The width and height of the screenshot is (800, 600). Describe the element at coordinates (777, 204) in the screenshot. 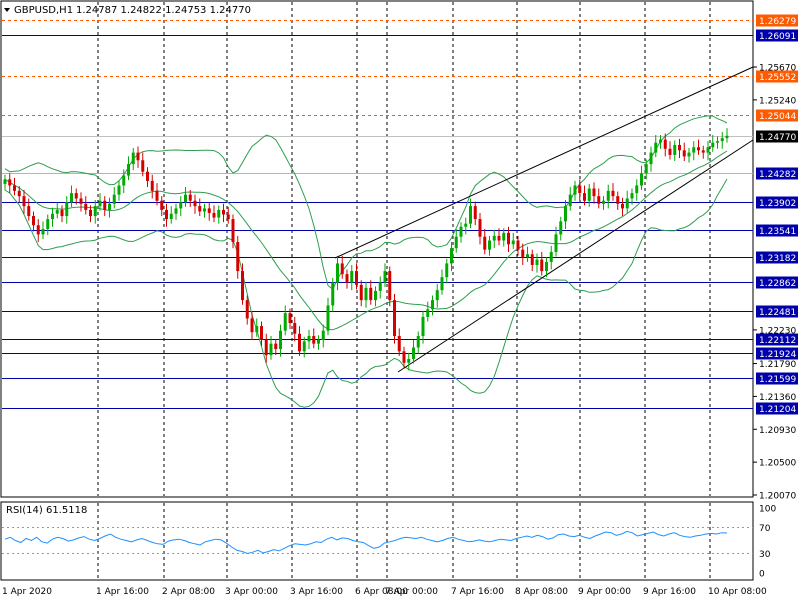

I see `price-label-text: 1.23902` at that location.